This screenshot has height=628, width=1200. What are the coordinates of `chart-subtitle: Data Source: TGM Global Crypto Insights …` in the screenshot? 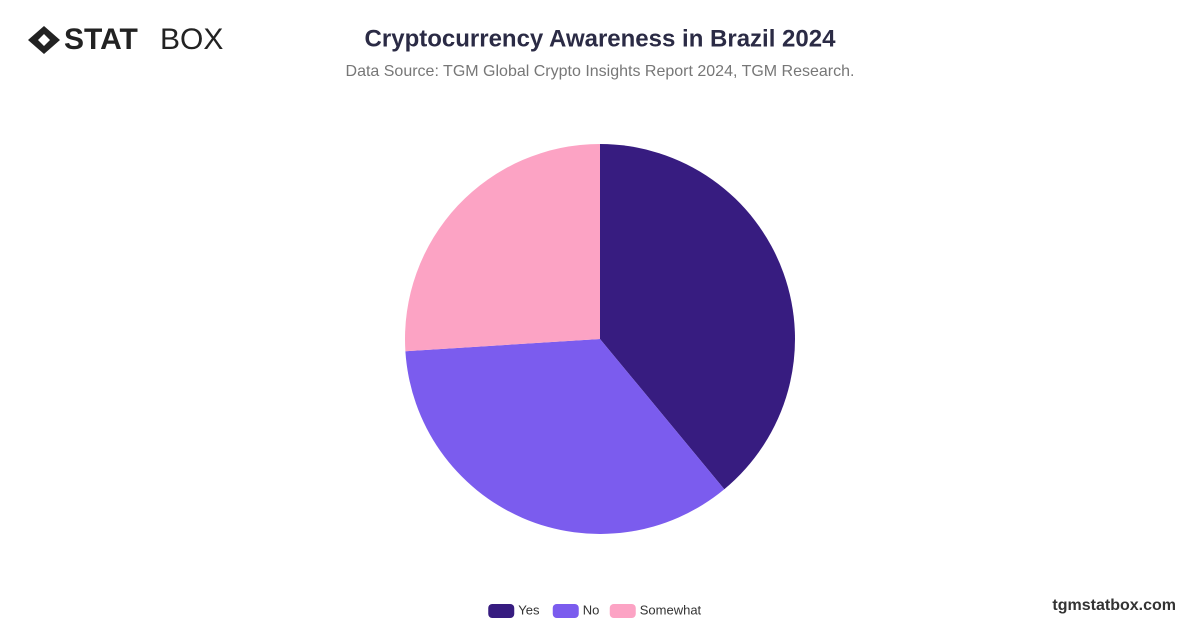 It's located at (600, 71).